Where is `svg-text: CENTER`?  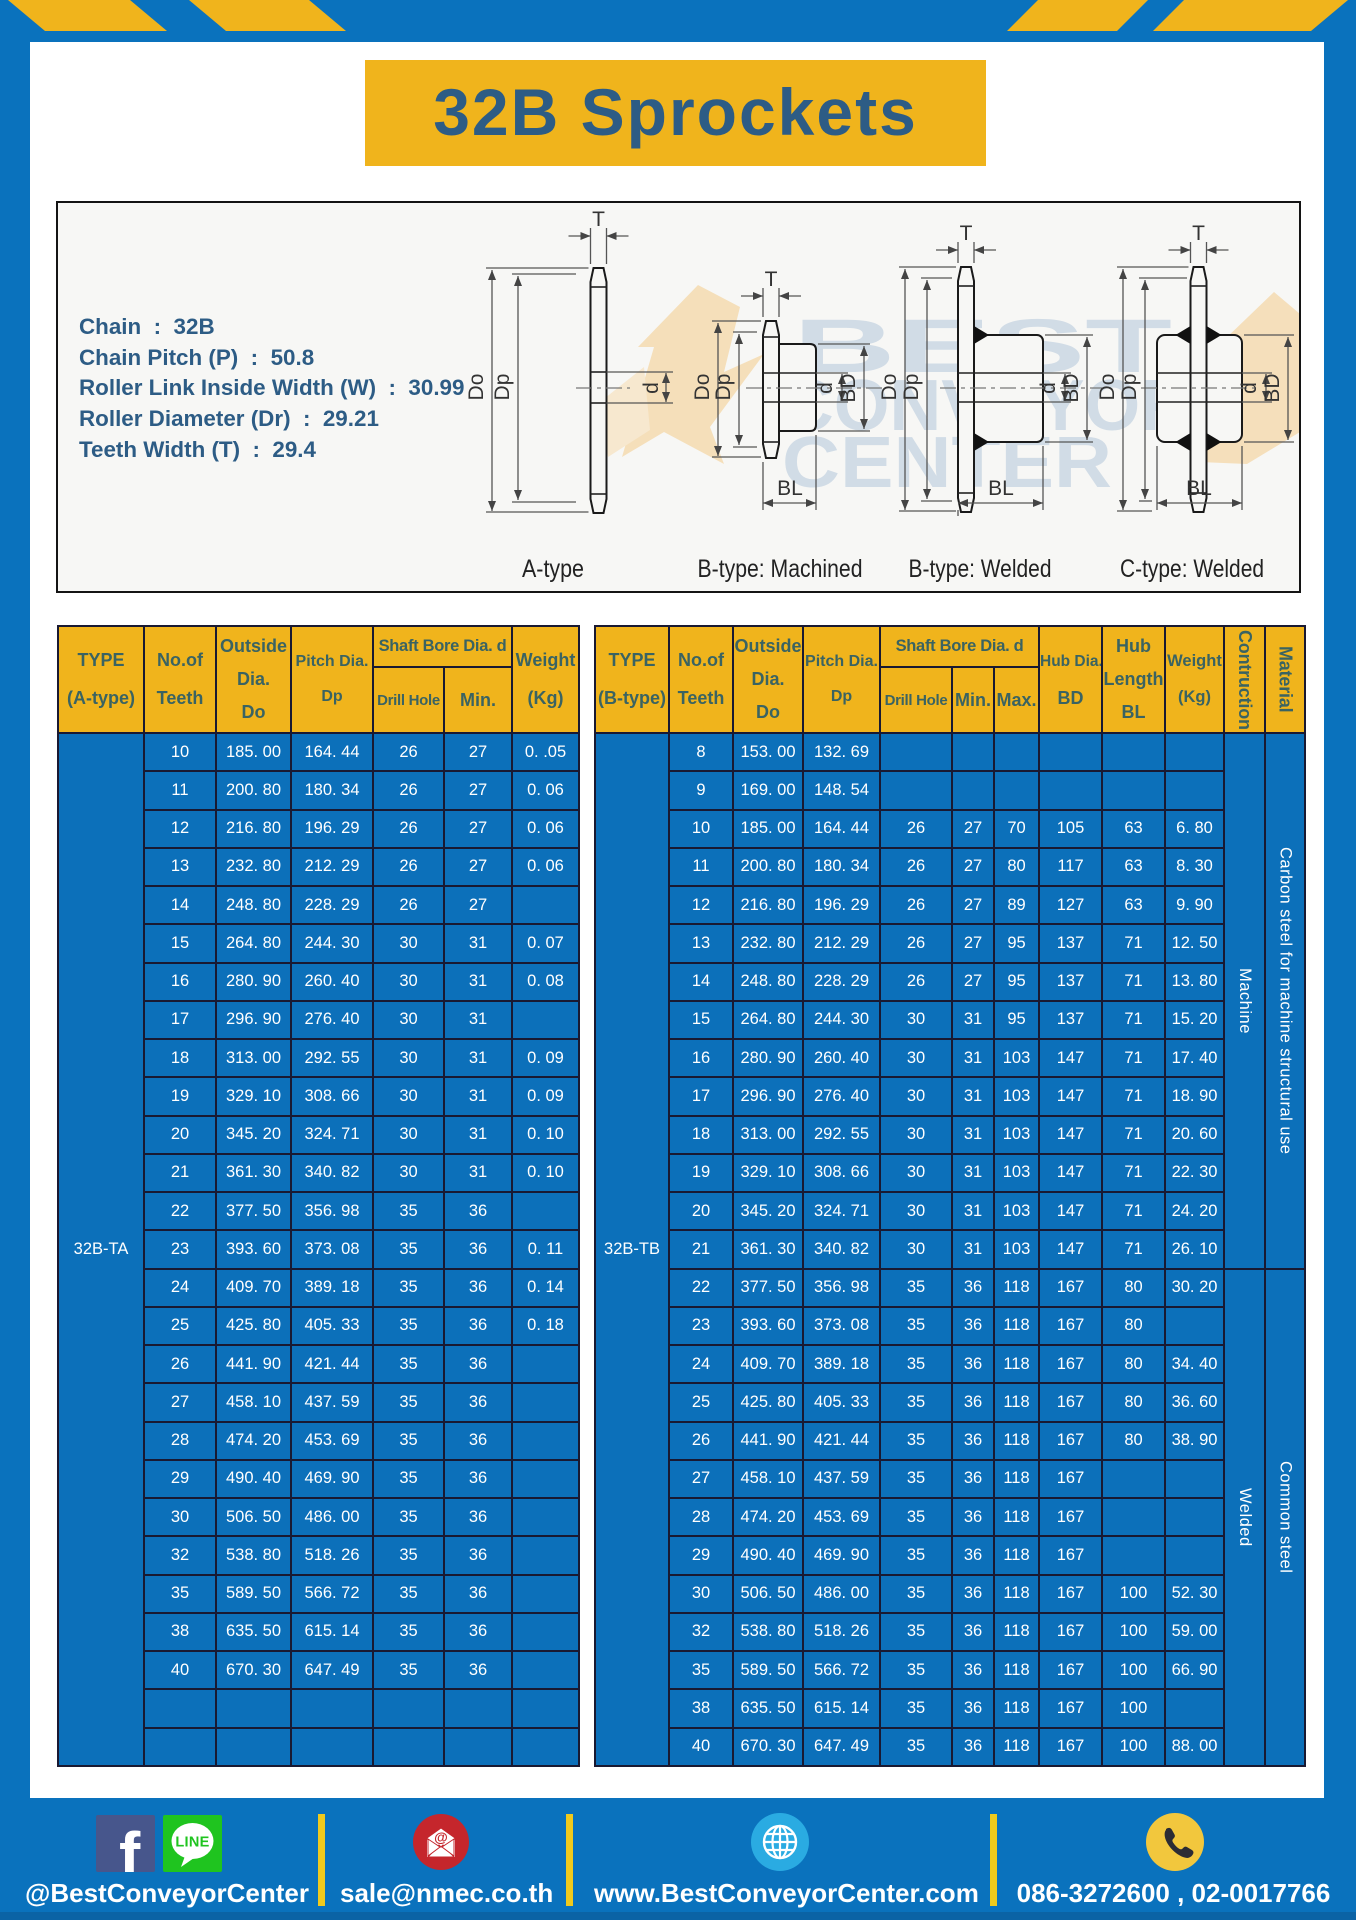
svg-text: CENTER is located at coordinates (947, 463).